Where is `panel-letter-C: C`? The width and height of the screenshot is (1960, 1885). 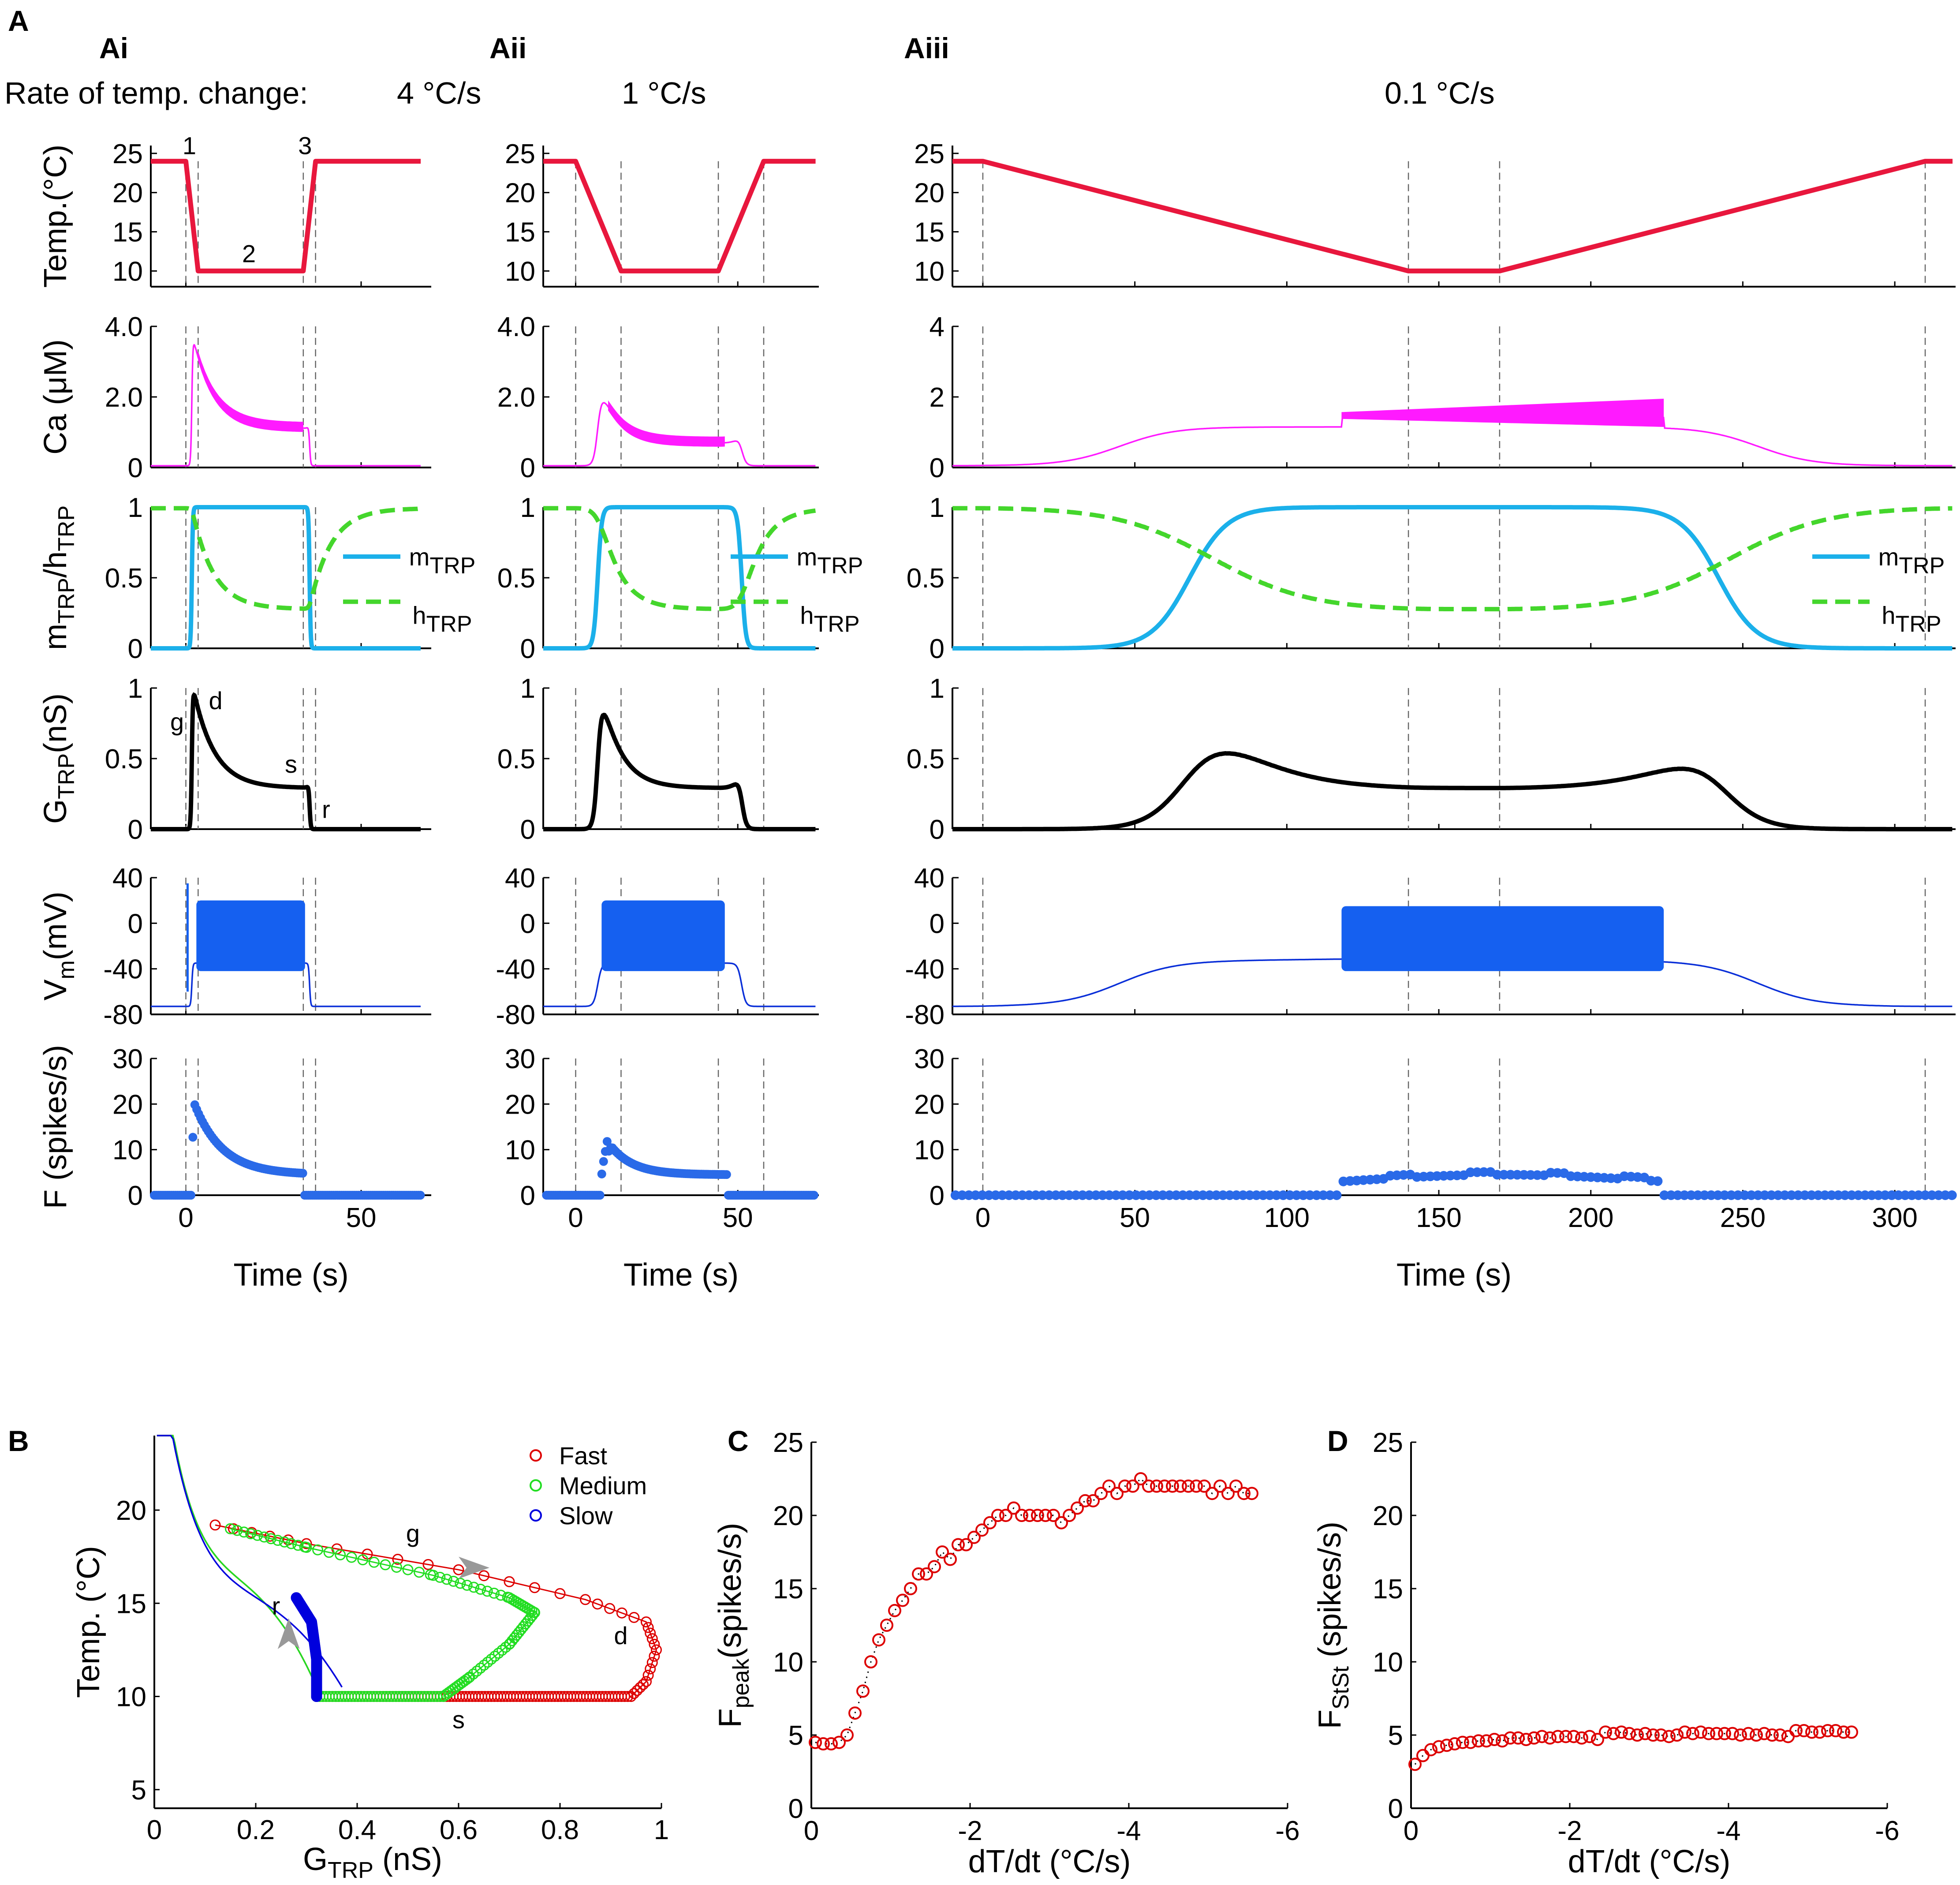 panel-letter-C: C is located at coordinates (738, 1441).